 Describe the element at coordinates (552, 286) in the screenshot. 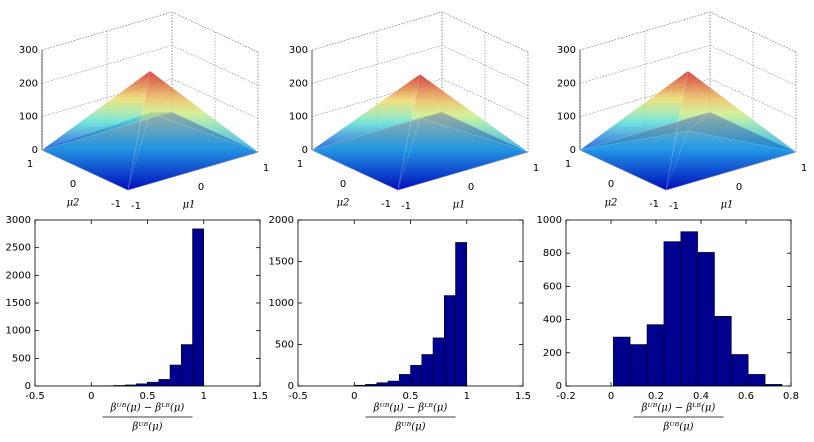

I see `y-tick-label: 600` at that location.